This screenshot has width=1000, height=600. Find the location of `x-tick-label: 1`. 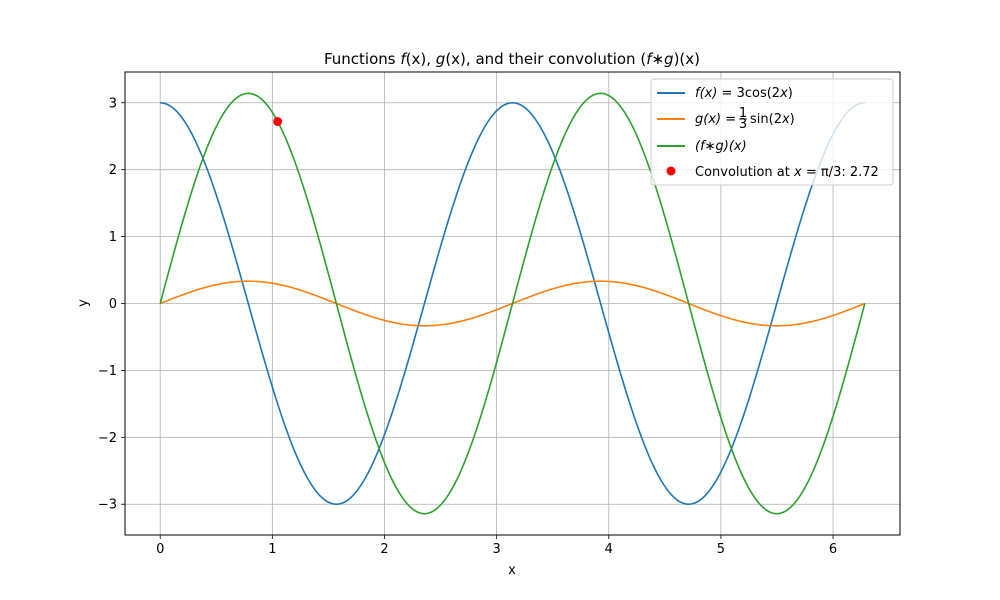

x-tick-label: 1 is located at coordinates (272, 549).